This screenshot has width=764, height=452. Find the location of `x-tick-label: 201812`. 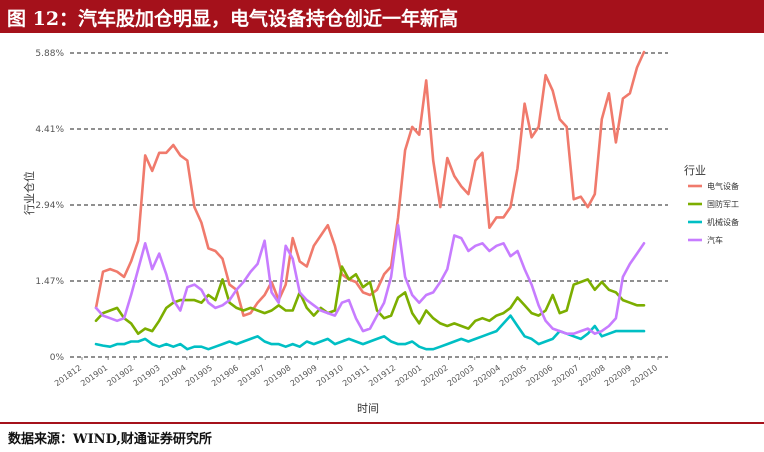

x-tick-label: 201812 is located at coordinates (68, 375).